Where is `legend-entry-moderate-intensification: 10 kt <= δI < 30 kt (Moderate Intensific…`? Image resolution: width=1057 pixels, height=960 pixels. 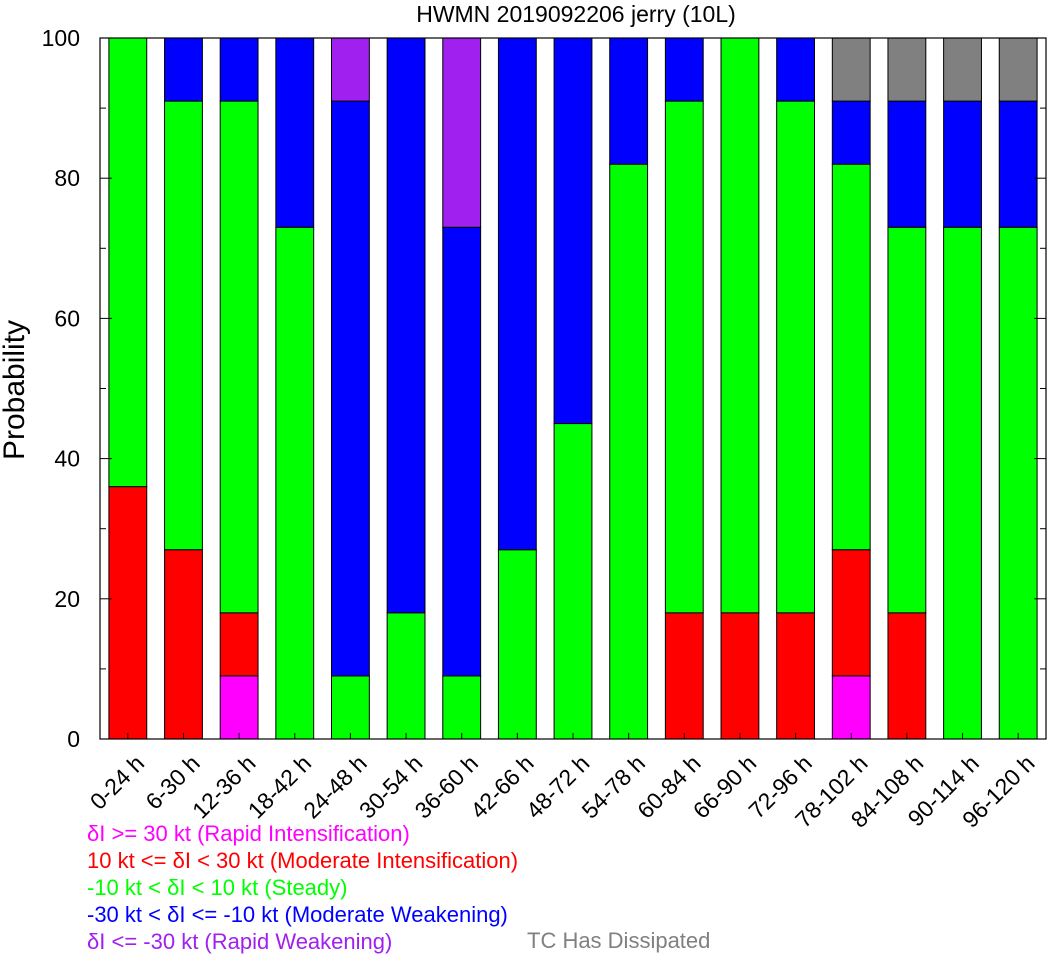
legend-entry-moderate-intensification: 10 kt <= δI < 30 kt (Moderate Intensific… is located at coordinates (303, 860).